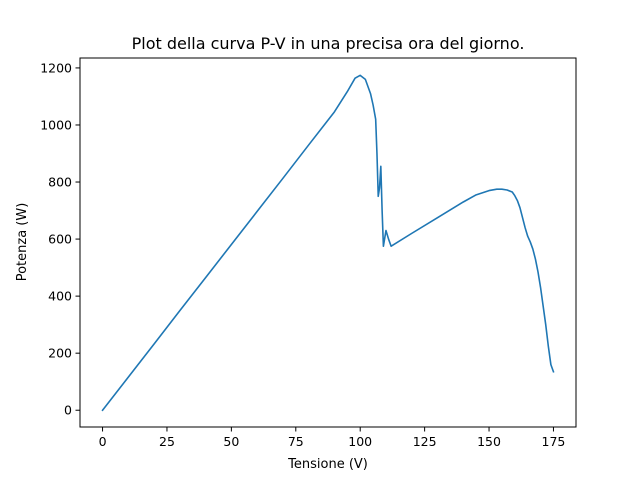 The width and height of the screenshot is (640, 480). Describe the element at coordinates (56, 67) in the screenshot. I see `y-tick-label-6: 1200` at that location.